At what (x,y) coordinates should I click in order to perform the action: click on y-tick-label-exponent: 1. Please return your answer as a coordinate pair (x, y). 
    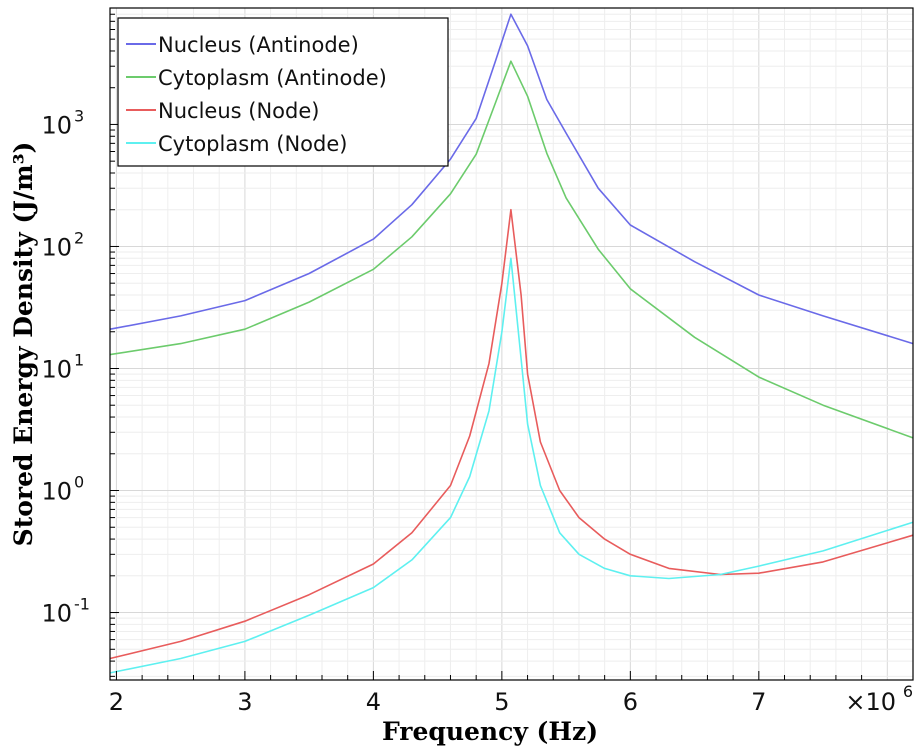
    Looking at the image, I should click on (79, 359).